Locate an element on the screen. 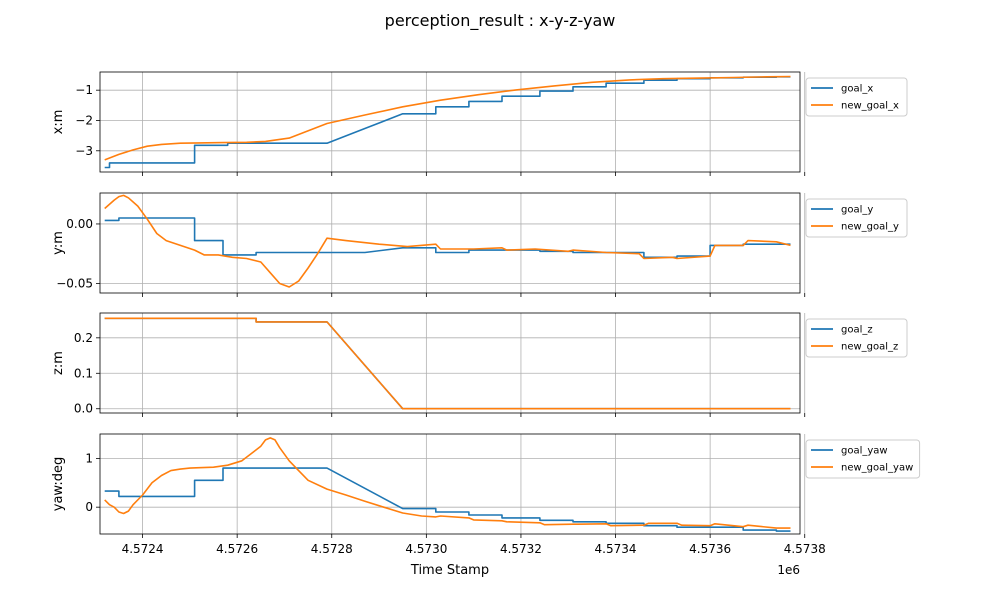  x-offset-label: 1e6 is located at coordinates (788, 570).